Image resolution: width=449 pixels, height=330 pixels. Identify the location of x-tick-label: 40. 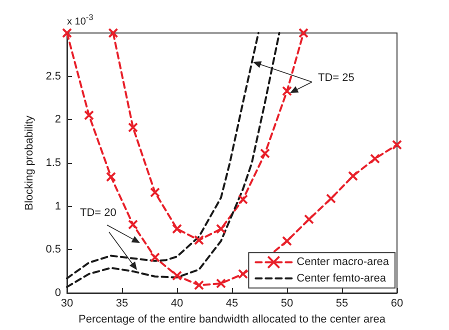
(177, 304).